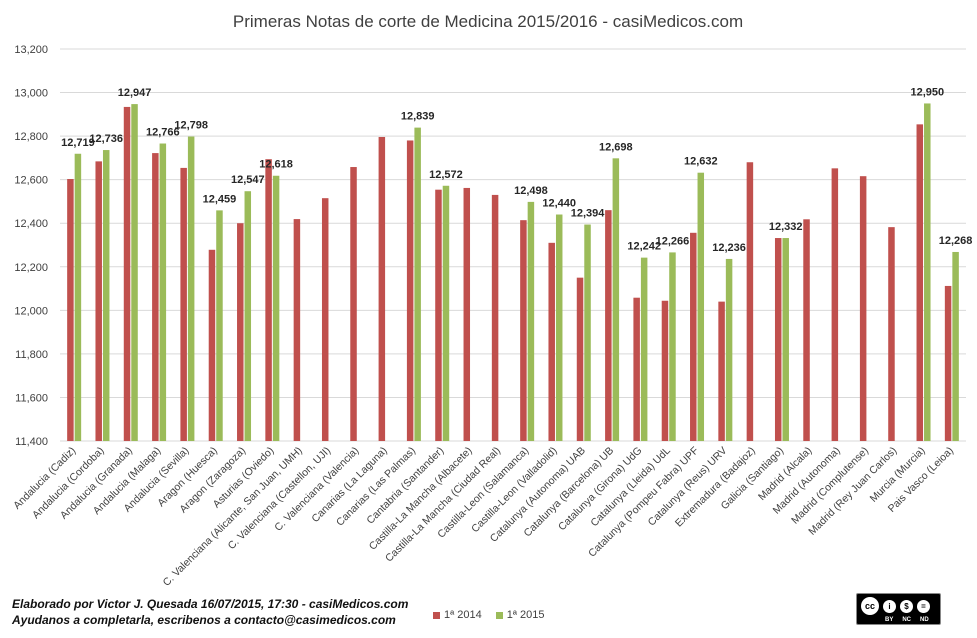 This screenshot has width=977, height=638. I want to click on data-label: 12,698, so click(616, 147).